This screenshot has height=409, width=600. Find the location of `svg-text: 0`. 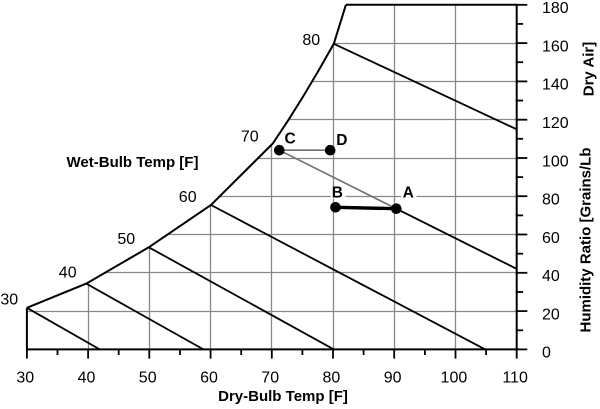

svg-text: 0 is located at coordinates (546, 353).